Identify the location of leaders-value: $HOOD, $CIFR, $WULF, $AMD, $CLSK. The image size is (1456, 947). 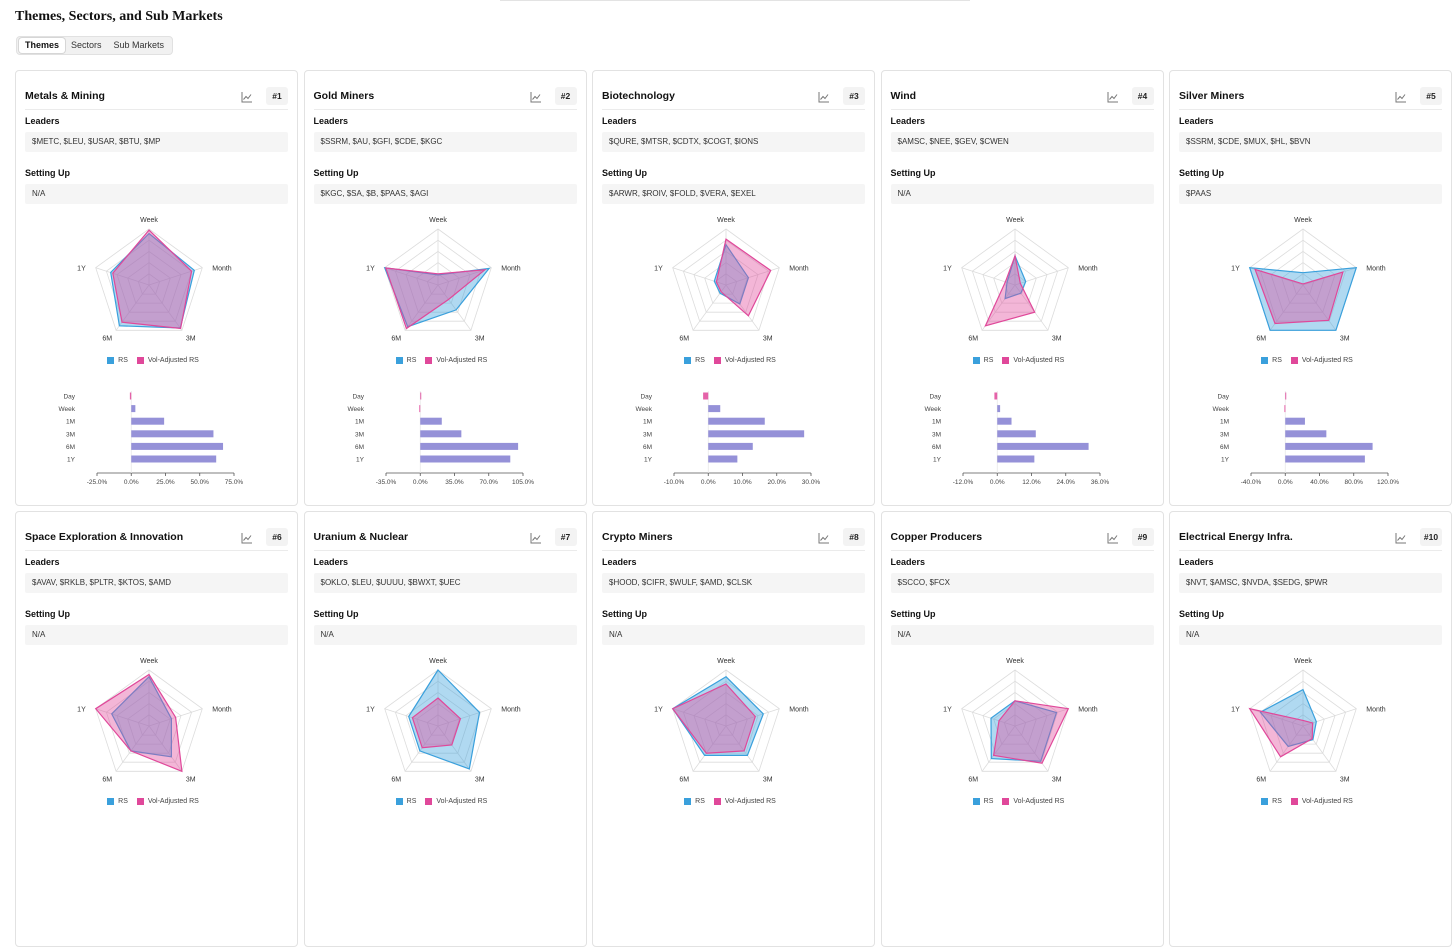
(733, 583).